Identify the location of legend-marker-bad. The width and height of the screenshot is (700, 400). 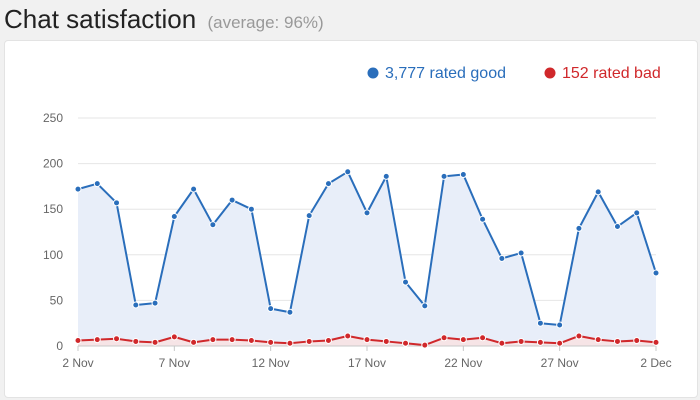
(550, 73).